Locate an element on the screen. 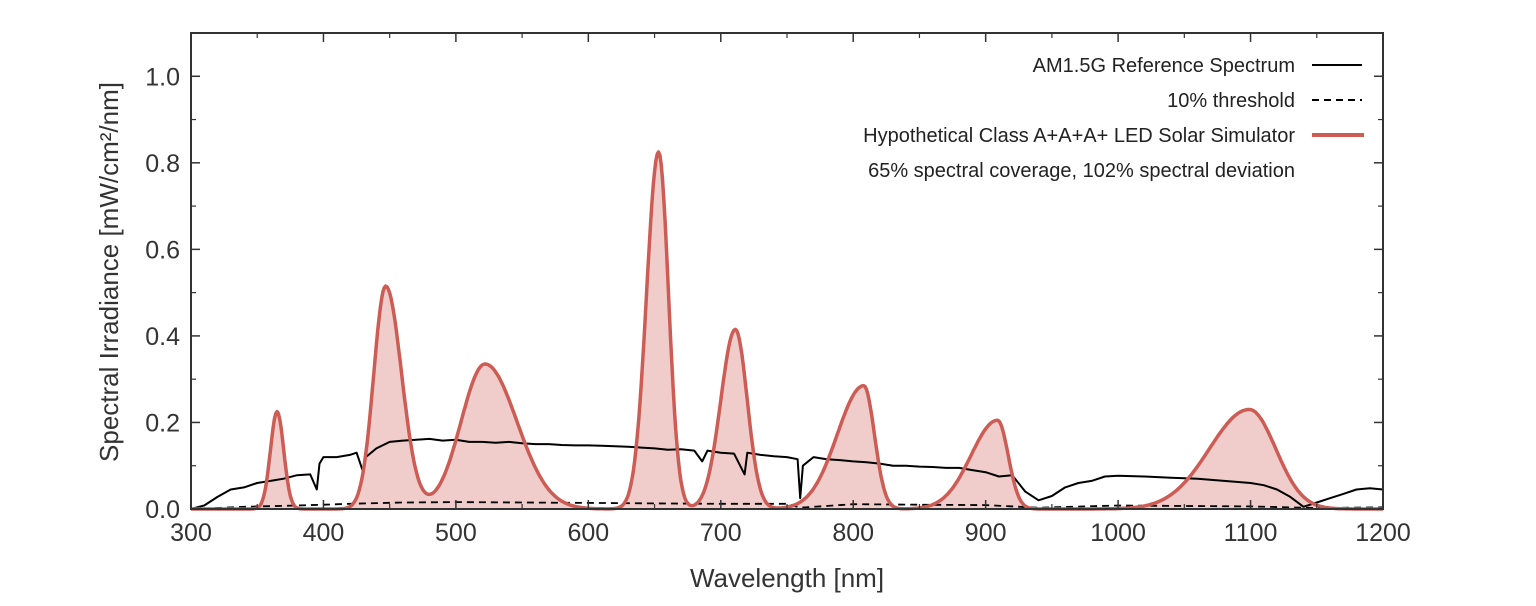  y-tick-label: 0.8 is located at coordinates (162, 164).